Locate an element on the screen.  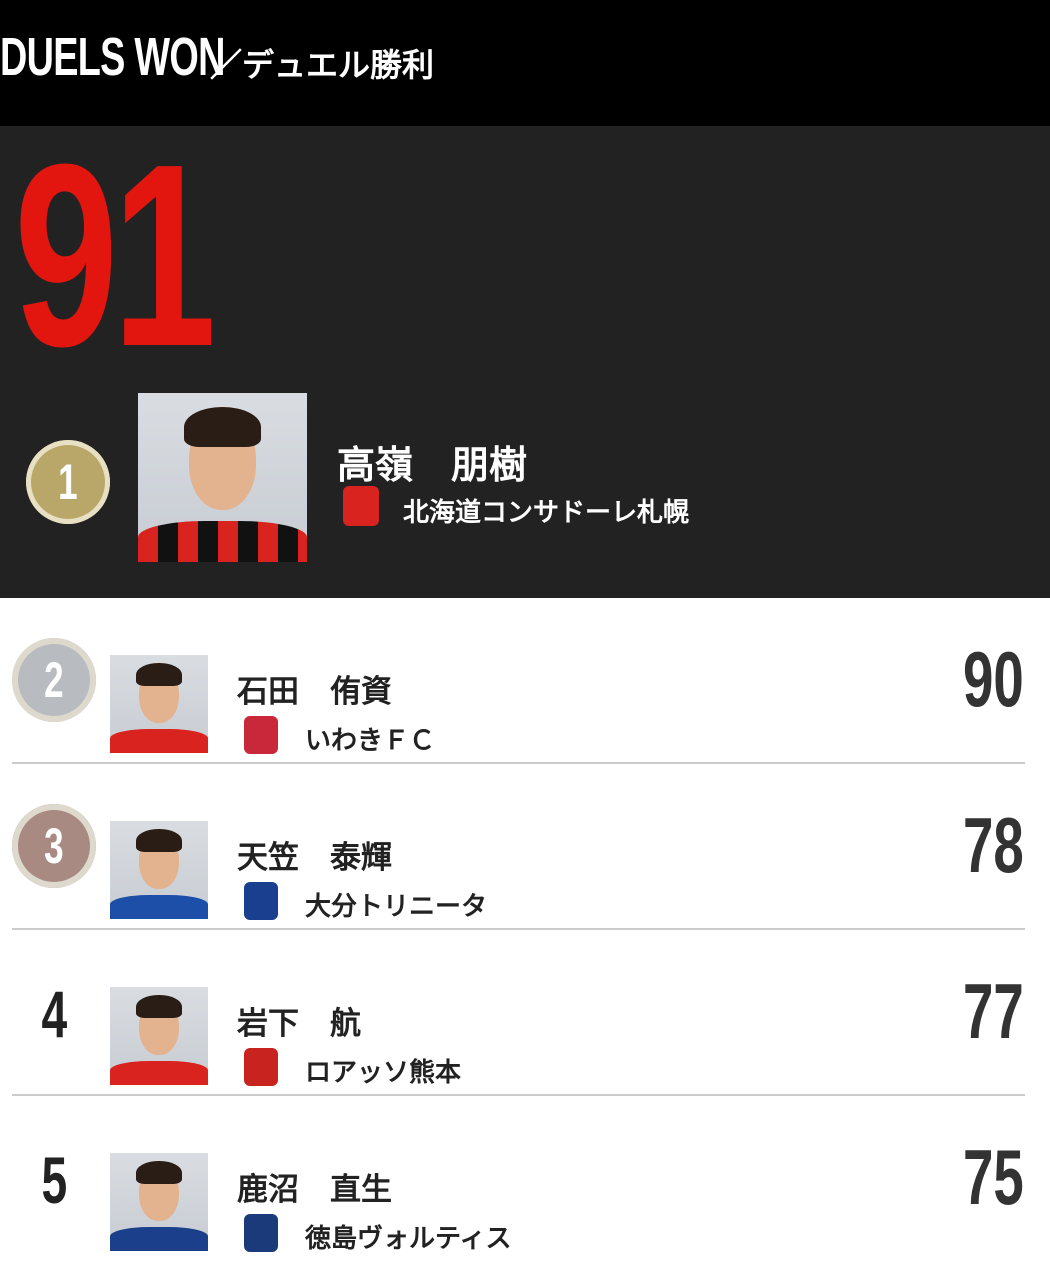
rank: 2 is located at coordinates (54, 680).